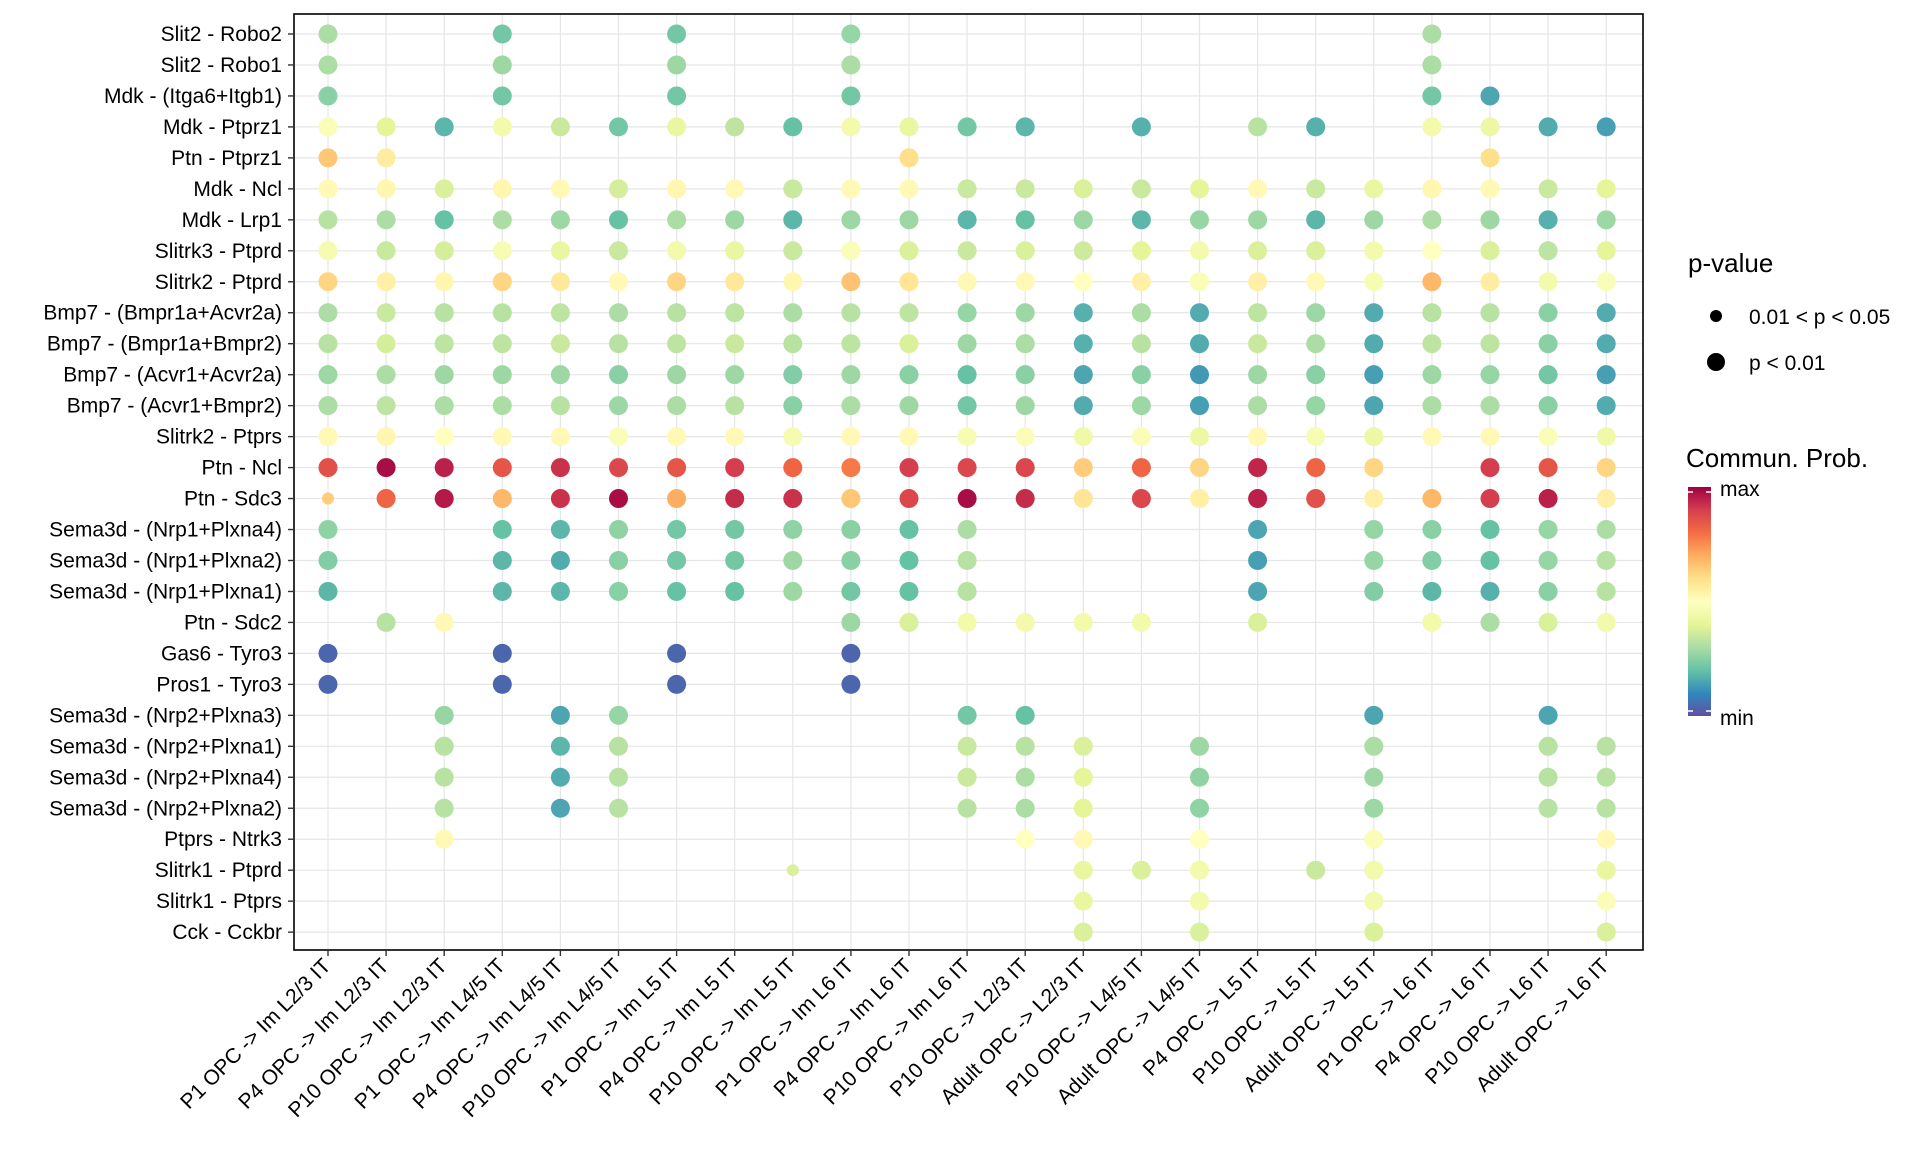  Describe the element at coordinates (1819, 317) in the screenshot. I see `pvalue-legend-small-label: 0.01 < p < 0.05` at that location.